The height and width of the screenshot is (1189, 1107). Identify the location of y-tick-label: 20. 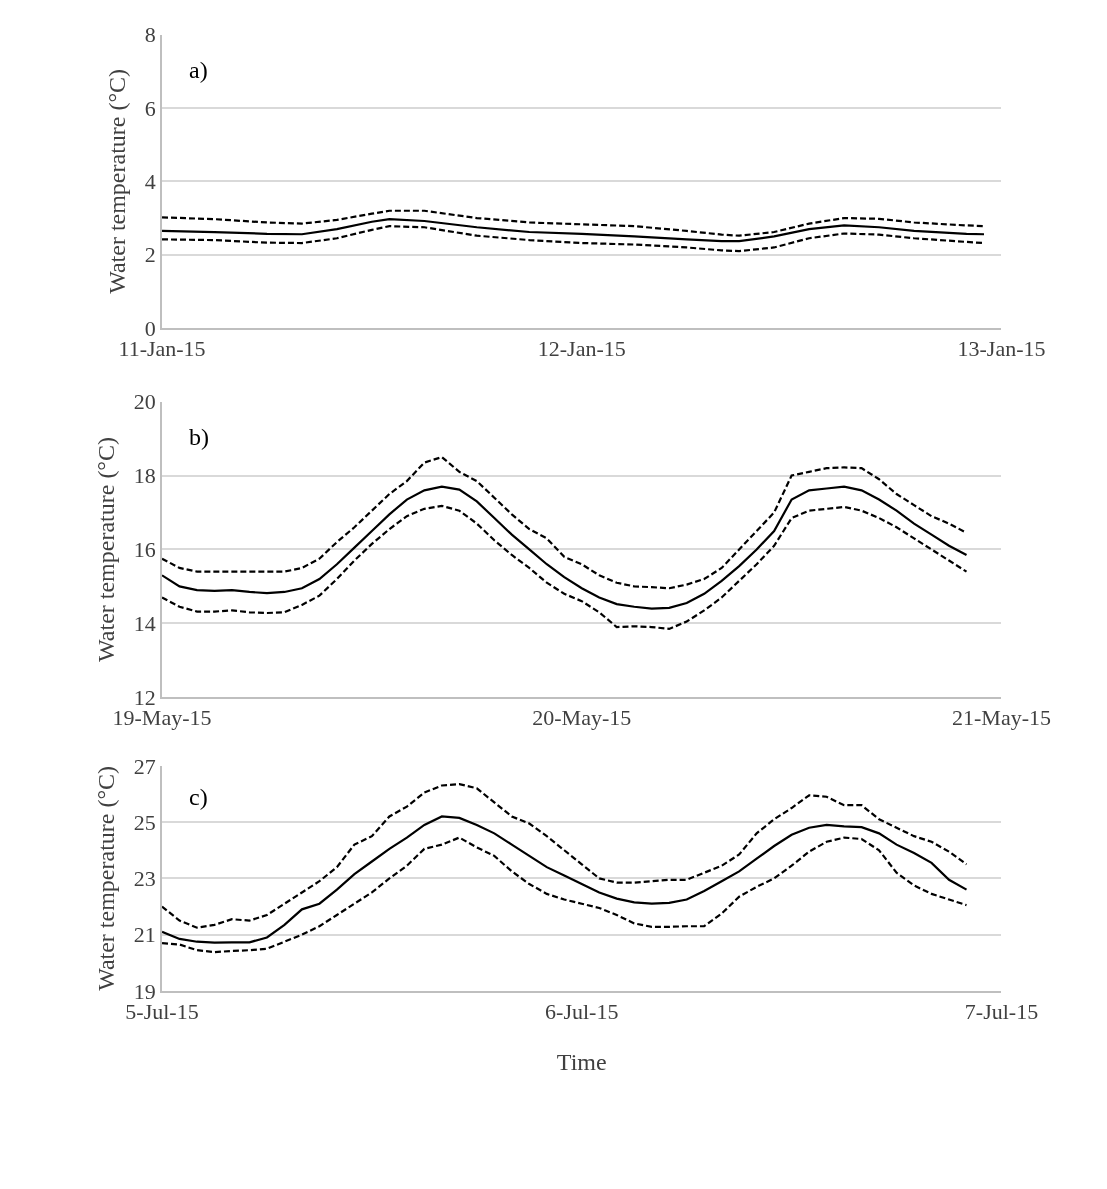
(144, 402).